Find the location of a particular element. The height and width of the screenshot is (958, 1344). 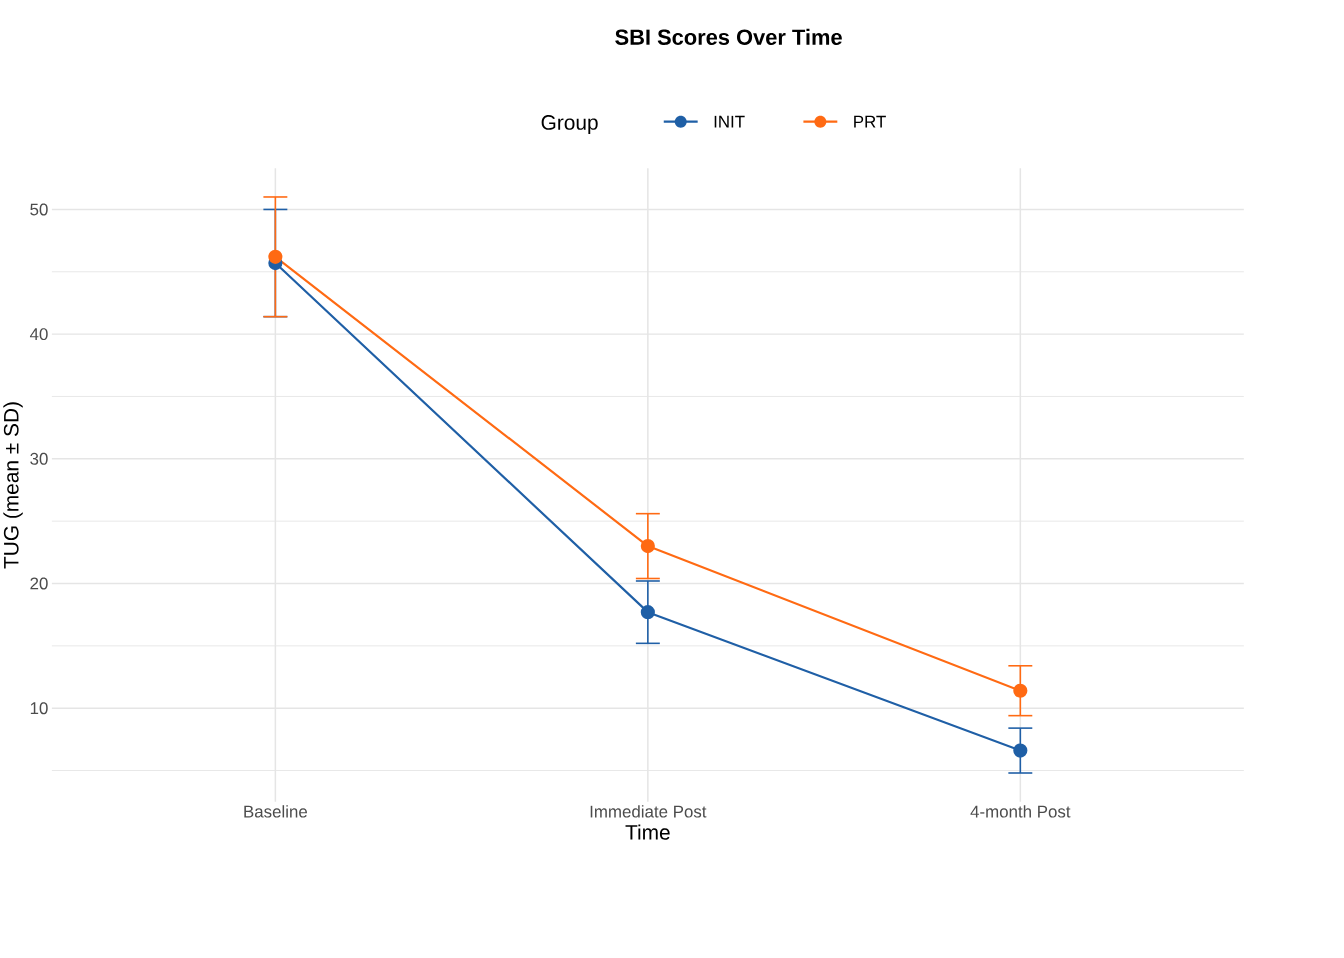

x-tick-label: Immediate Post is located at coordinates (648, 811).